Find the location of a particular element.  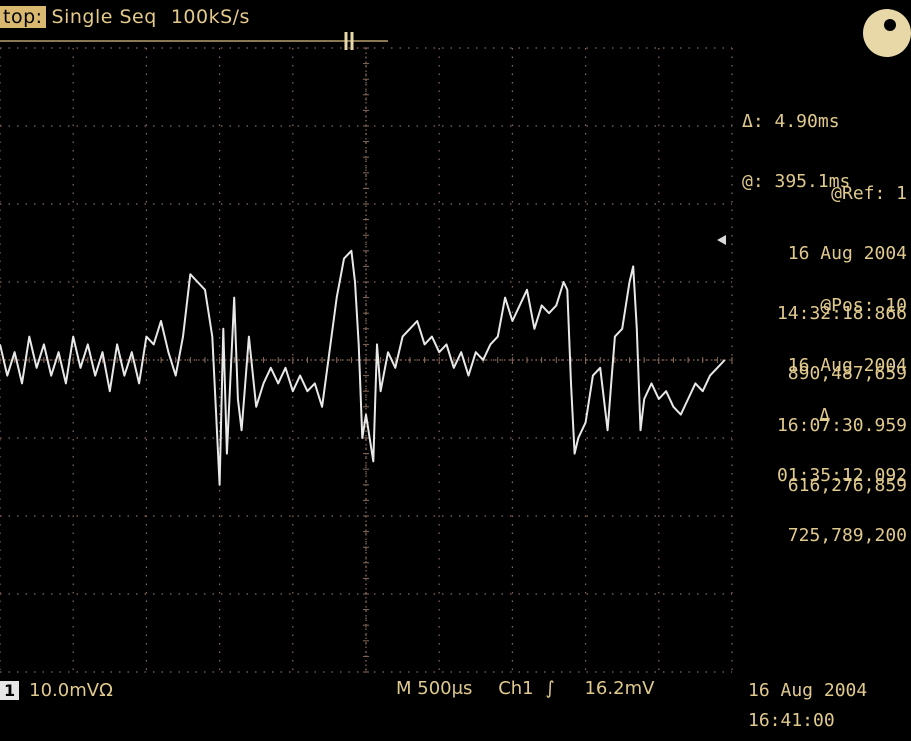

delta-readout: Δ 01:35:12.092 725,789,200 is located at coordinates (824, 476).